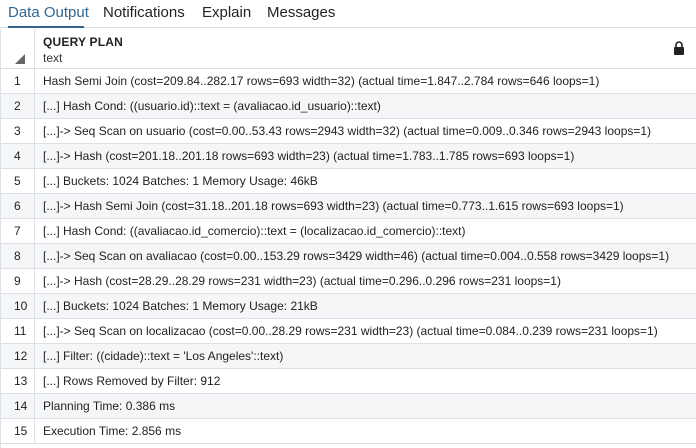  Describe the element at coordinates (18, 181) in the screenshot. I see `row-number: 5` at that location.